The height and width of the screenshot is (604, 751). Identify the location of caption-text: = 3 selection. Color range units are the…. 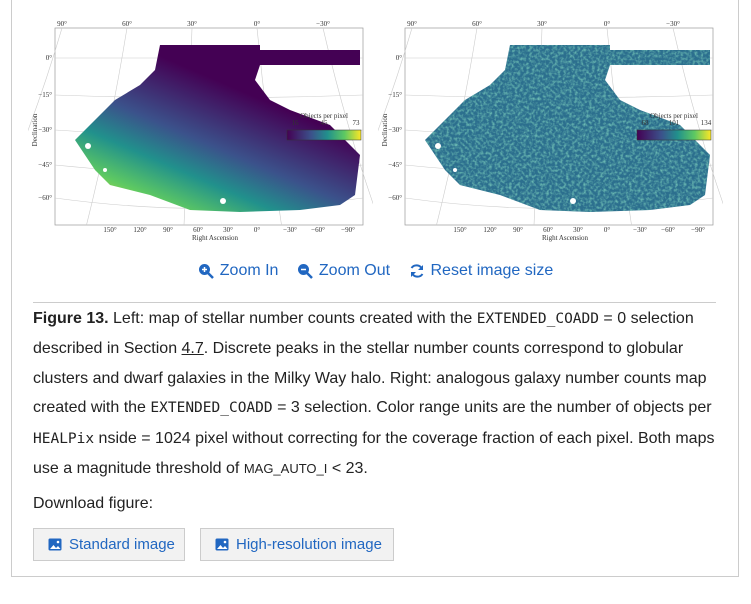
(492, 408).